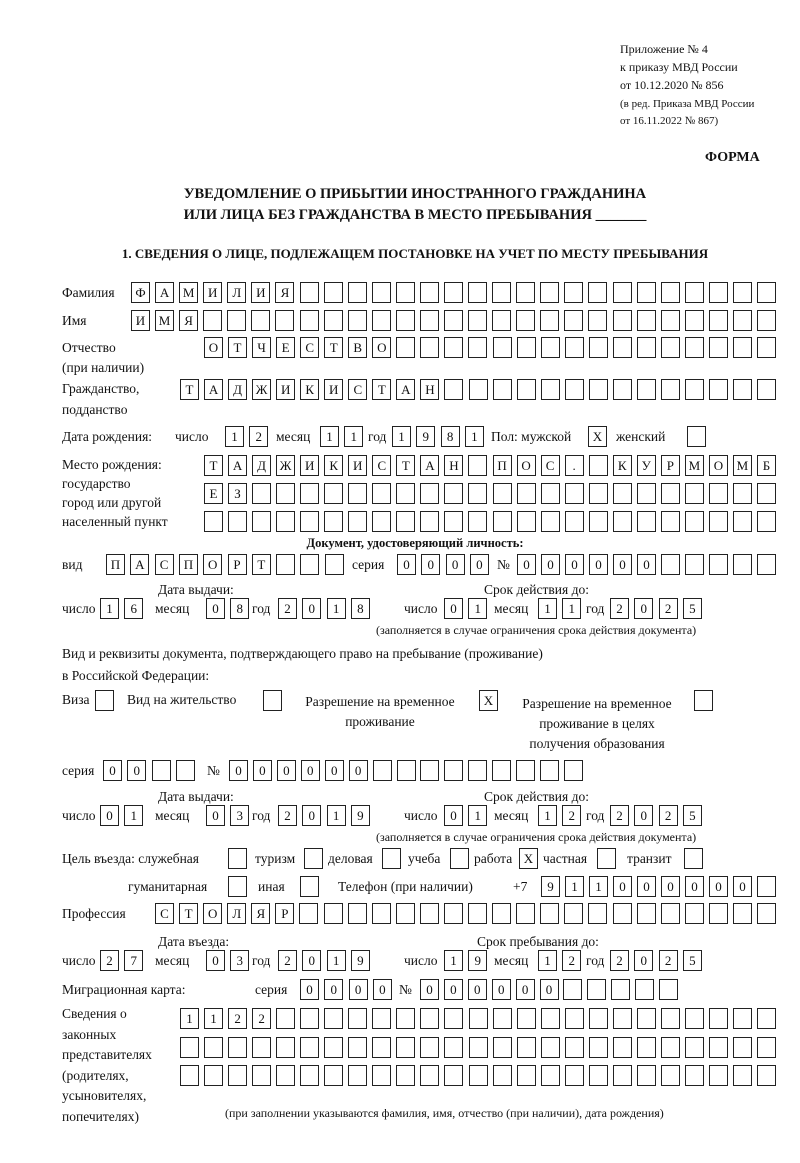 The image size is (800, 1163). Describe the element at coordinates (358, 389) in the screenshot. I see `citizenship-box: С` at that location.